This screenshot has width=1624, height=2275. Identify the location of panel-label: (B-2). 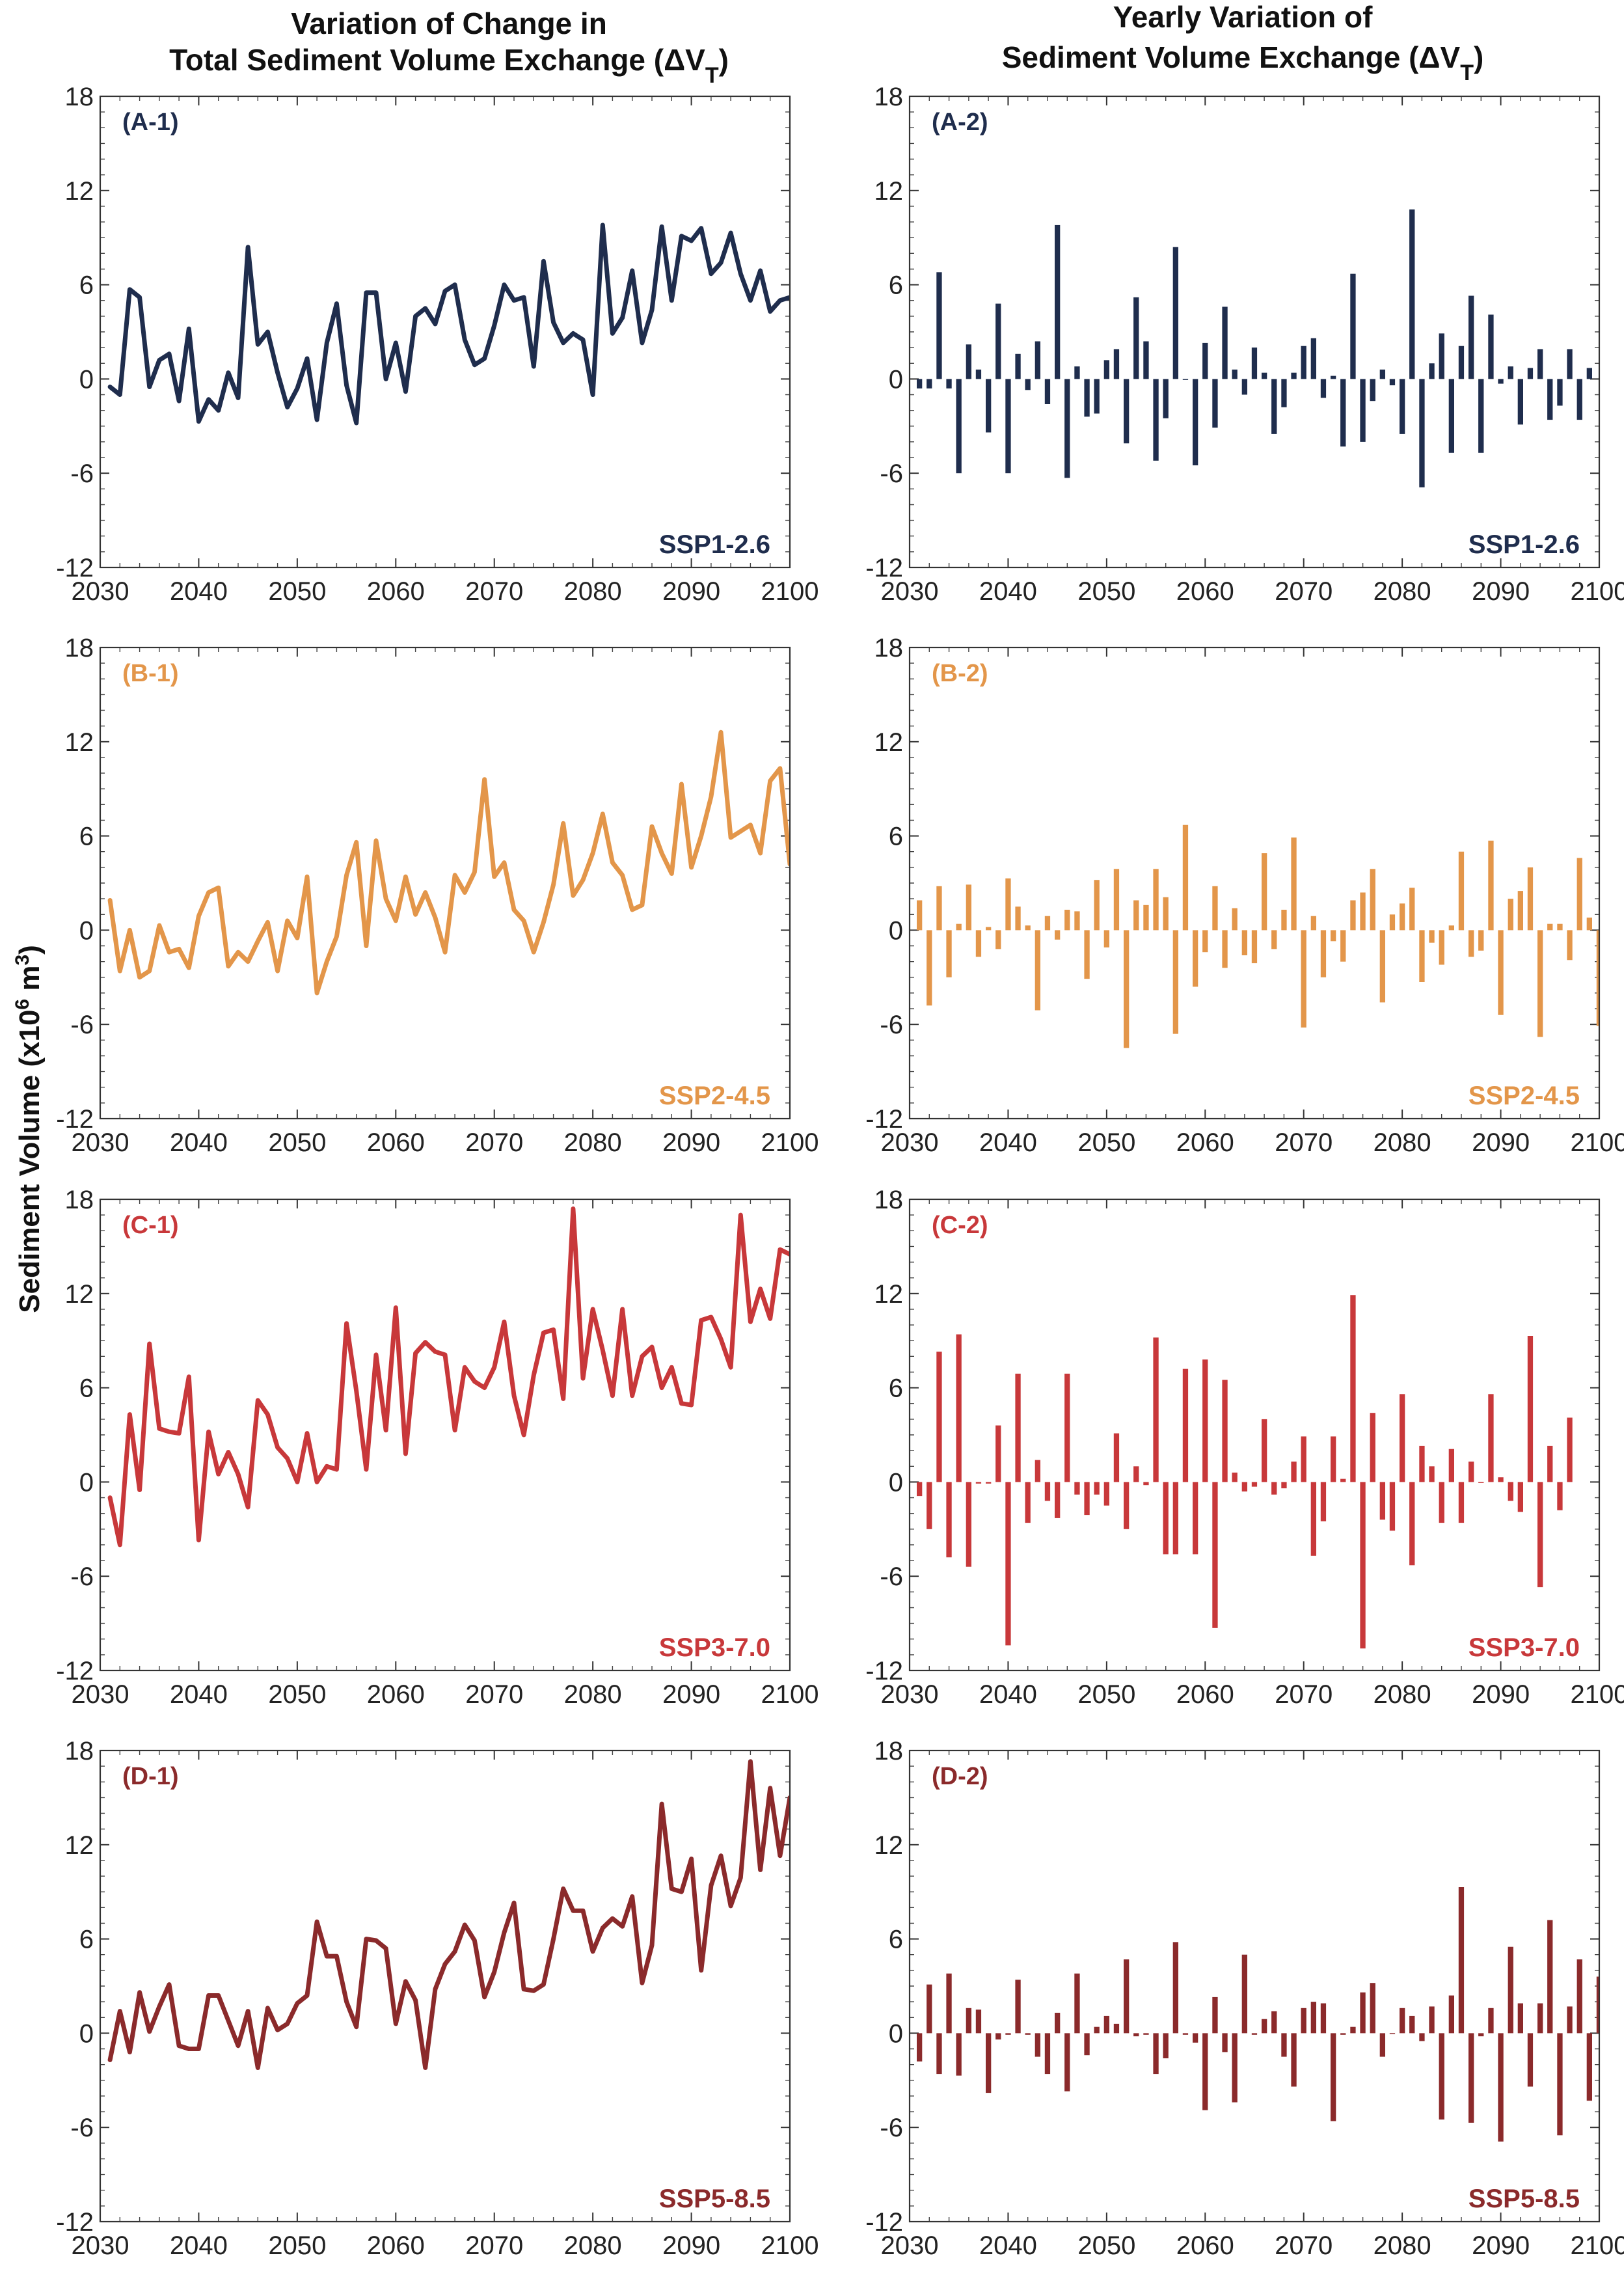
(960, 673).